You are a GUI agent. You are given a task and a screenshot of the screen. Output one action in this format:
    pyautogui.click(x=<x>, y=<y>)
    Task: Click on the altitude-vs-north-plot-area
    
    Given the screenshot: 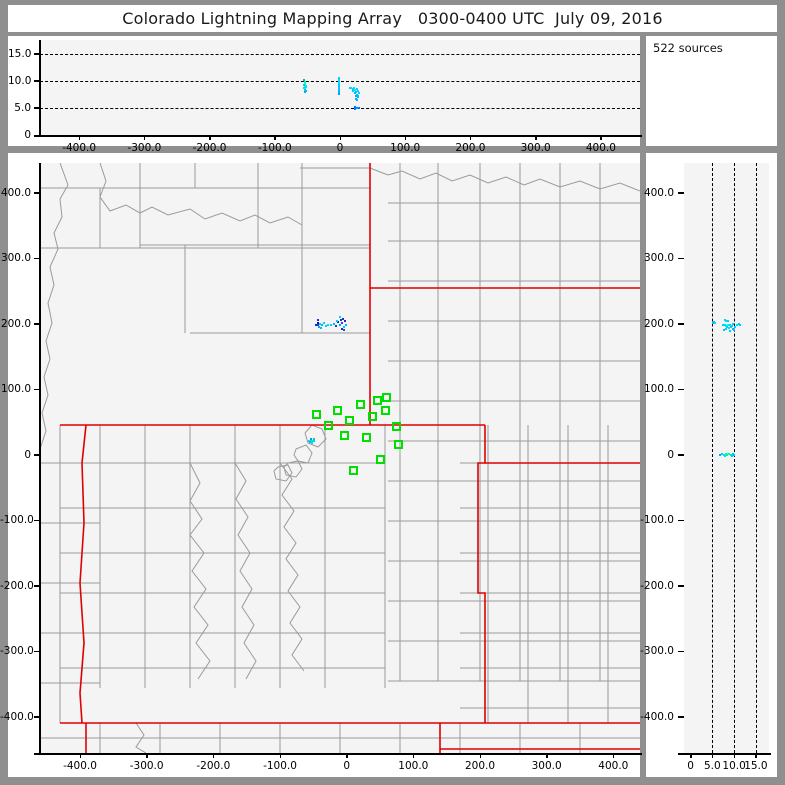 What is the action you would take?
    pyautogui.click(x=726, y=458)
    